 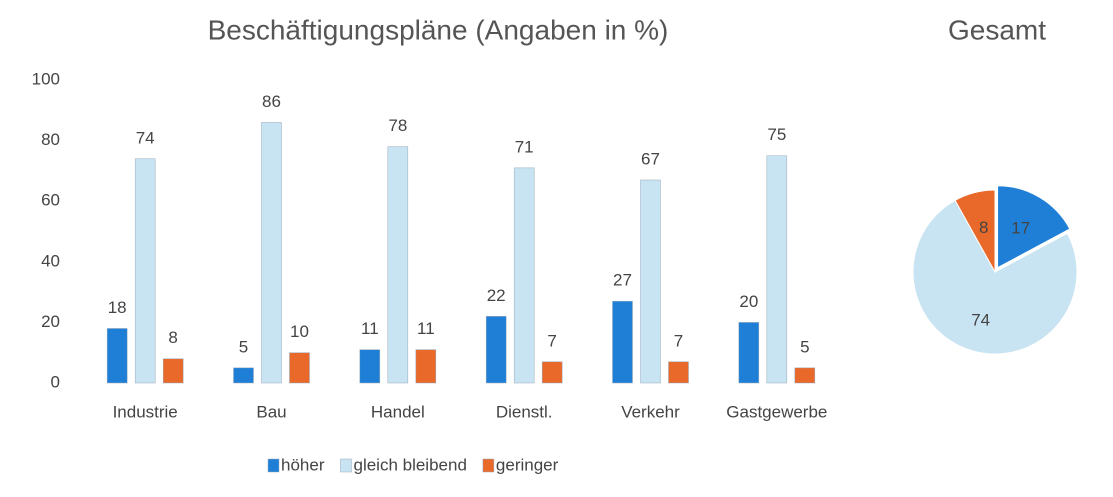 I want to click on data-label: 75, so click(x=776, y=134).